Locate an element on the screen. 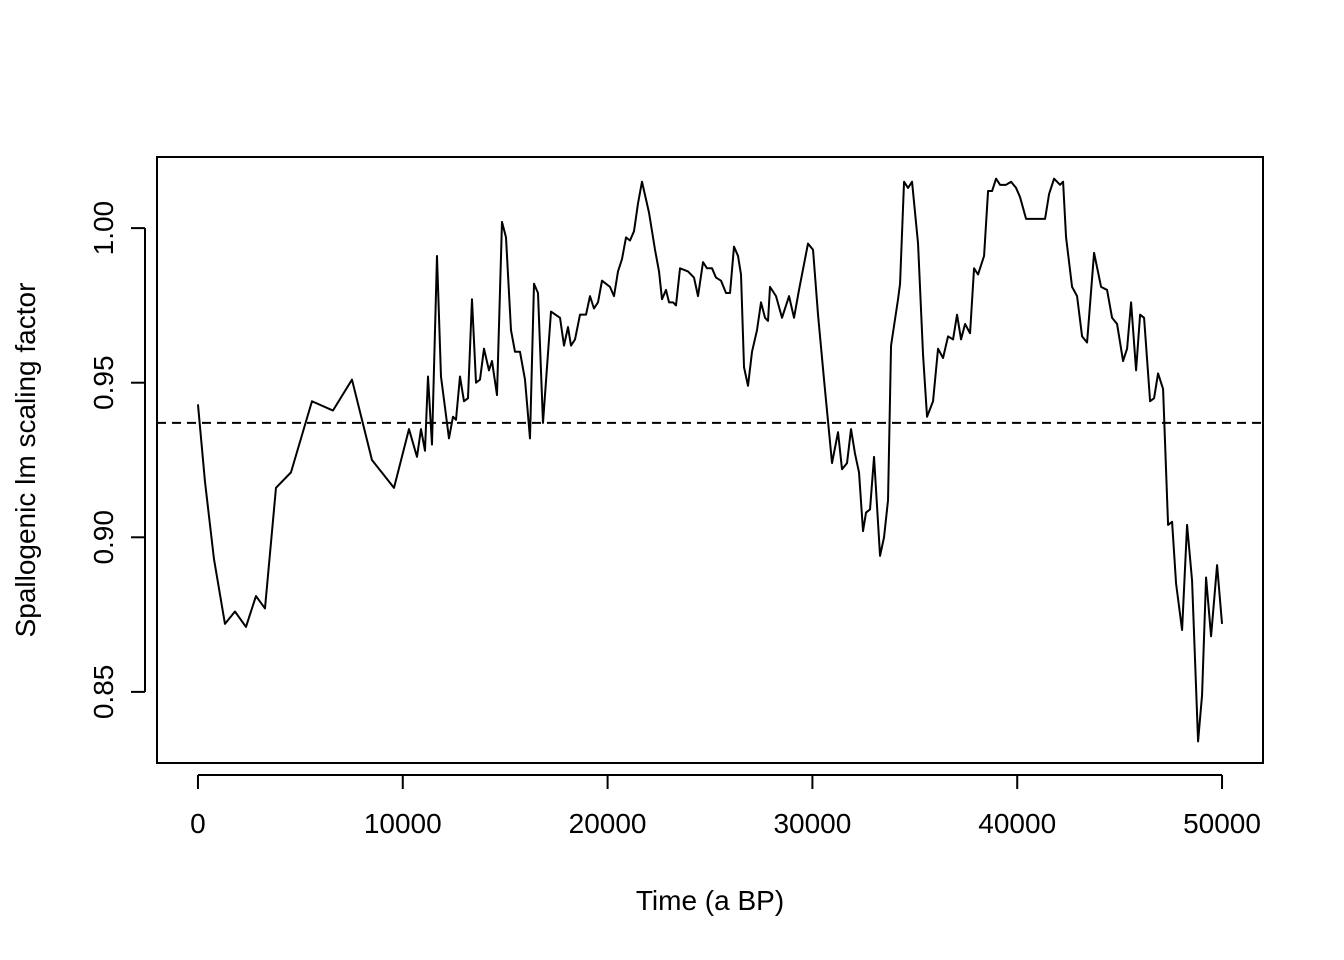 The width and height of the screenshot is (1344, 960). x-tick-label: 10000 is located at coordinates (403, 823).